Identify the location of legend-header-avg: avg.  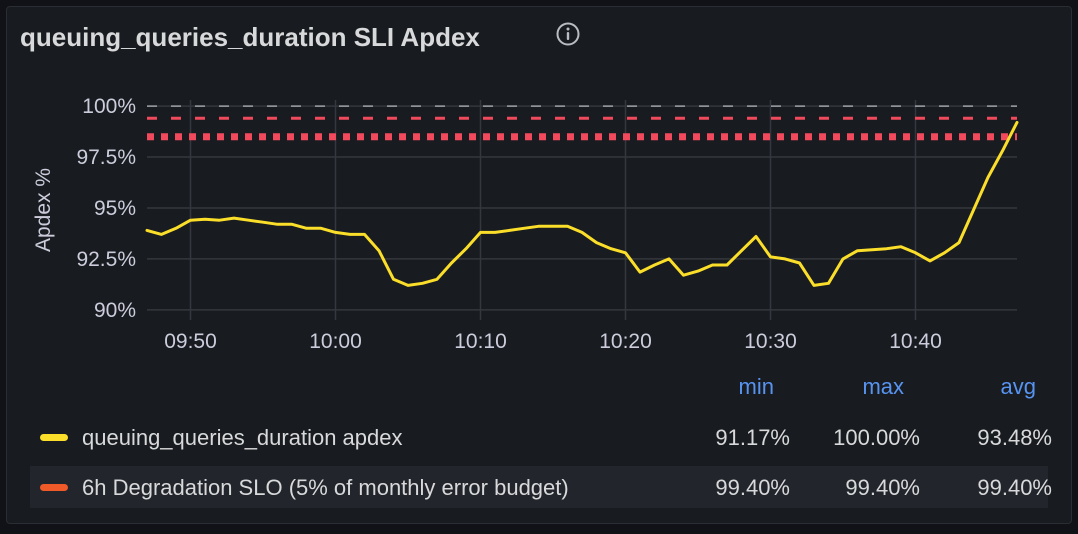
(1018, 386).